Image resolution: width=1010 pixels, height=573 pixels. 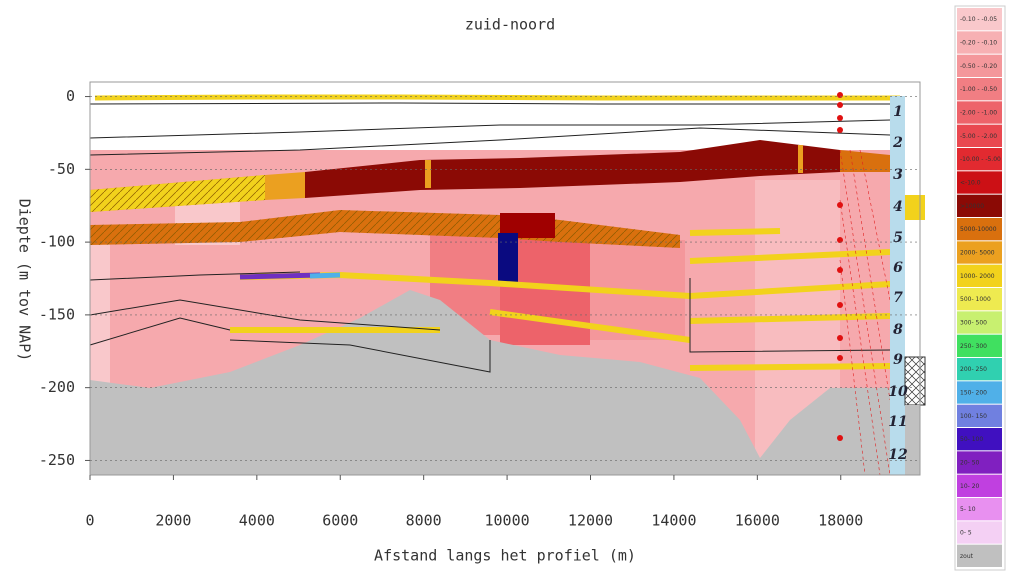 What do you see at coordinates (973, 393) in the screenshot?
I see `legend-label: 150- 200` at bounding box center [973, 393].